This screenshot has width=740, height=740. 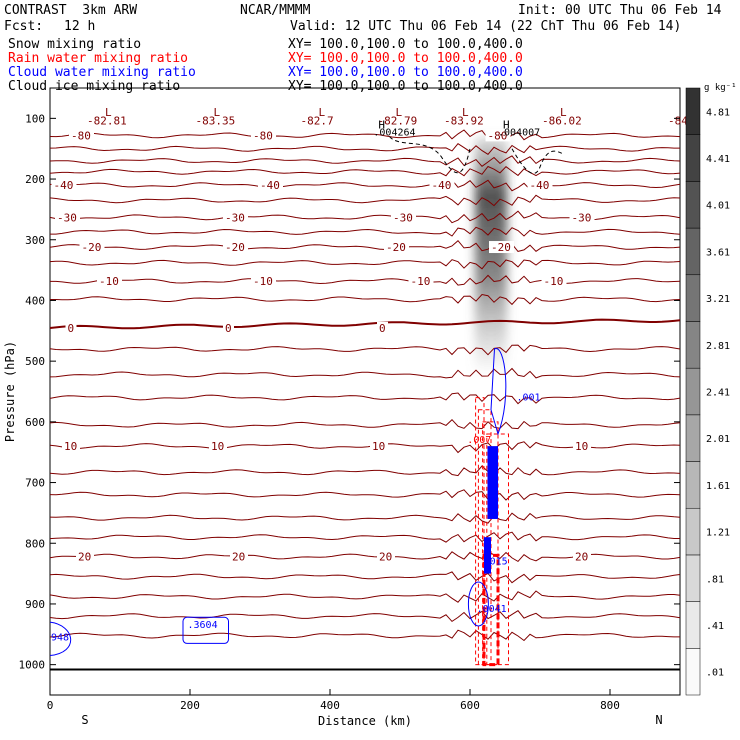 I want to click on center-title: NCAR/MMMM, so click(x=275, y=10).